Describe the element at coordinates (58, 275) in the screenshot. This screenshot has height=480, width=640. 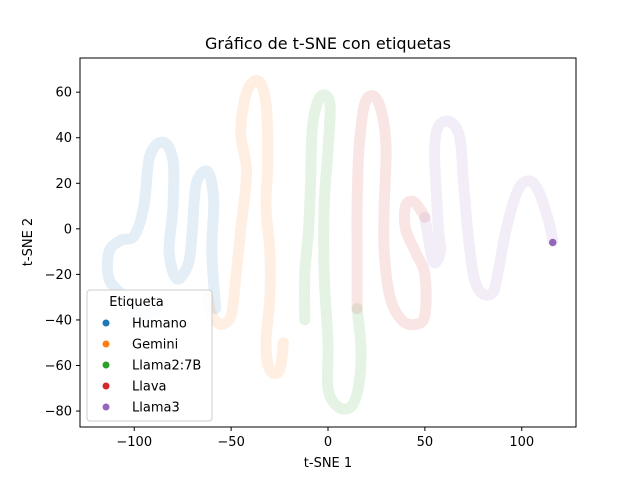
I see `y-tick-label-3: −20` at that location.